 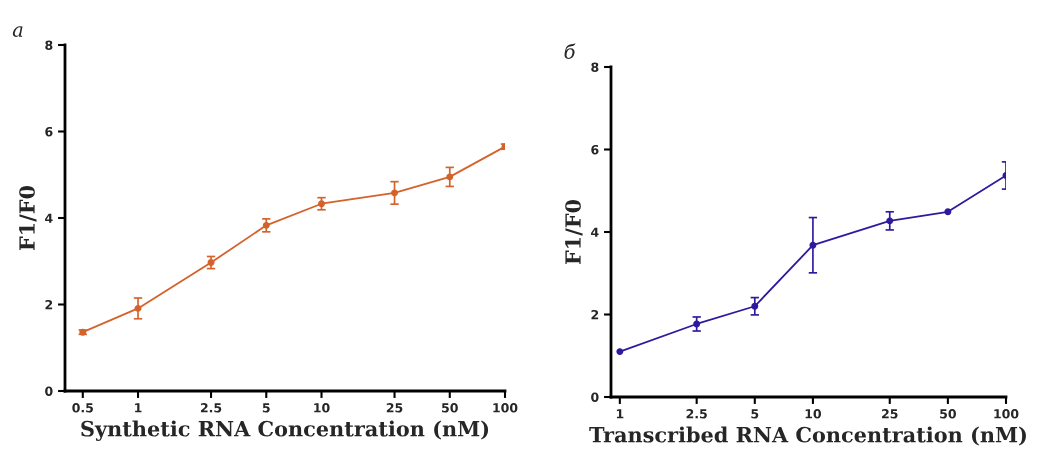 What do you see at coordinates (570, 51) in the screenshot?
I see `chart-title: б` at bounding box center [570, 51].